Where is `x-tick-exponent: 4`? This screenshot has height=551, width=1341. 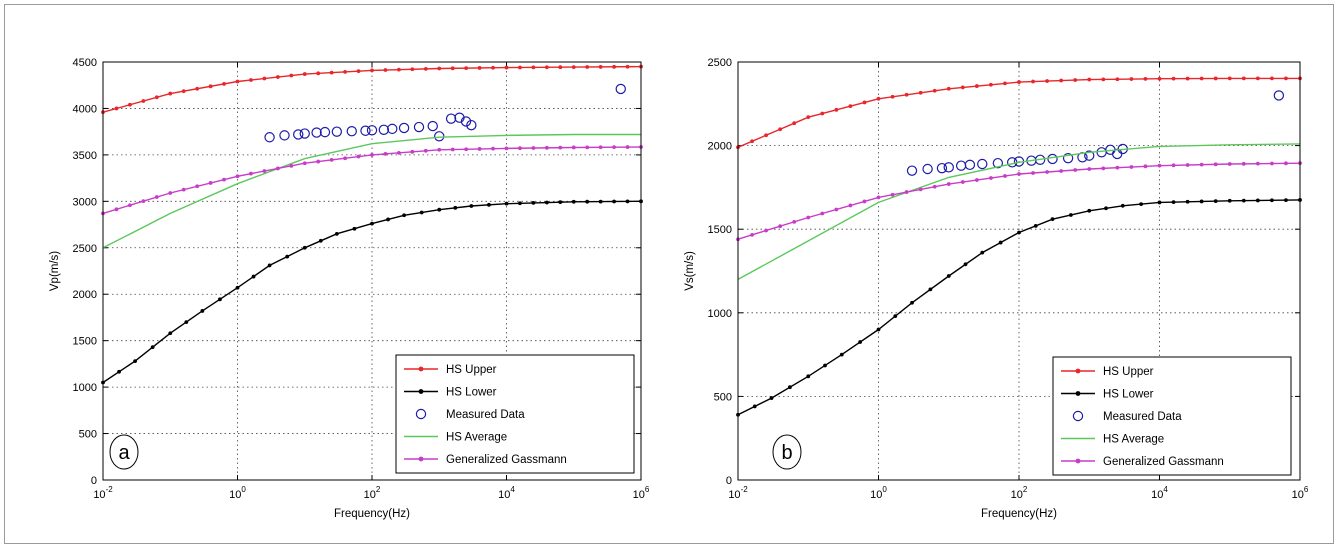 x-tick-exponent: 4 is located at coordinates (1165, 489).